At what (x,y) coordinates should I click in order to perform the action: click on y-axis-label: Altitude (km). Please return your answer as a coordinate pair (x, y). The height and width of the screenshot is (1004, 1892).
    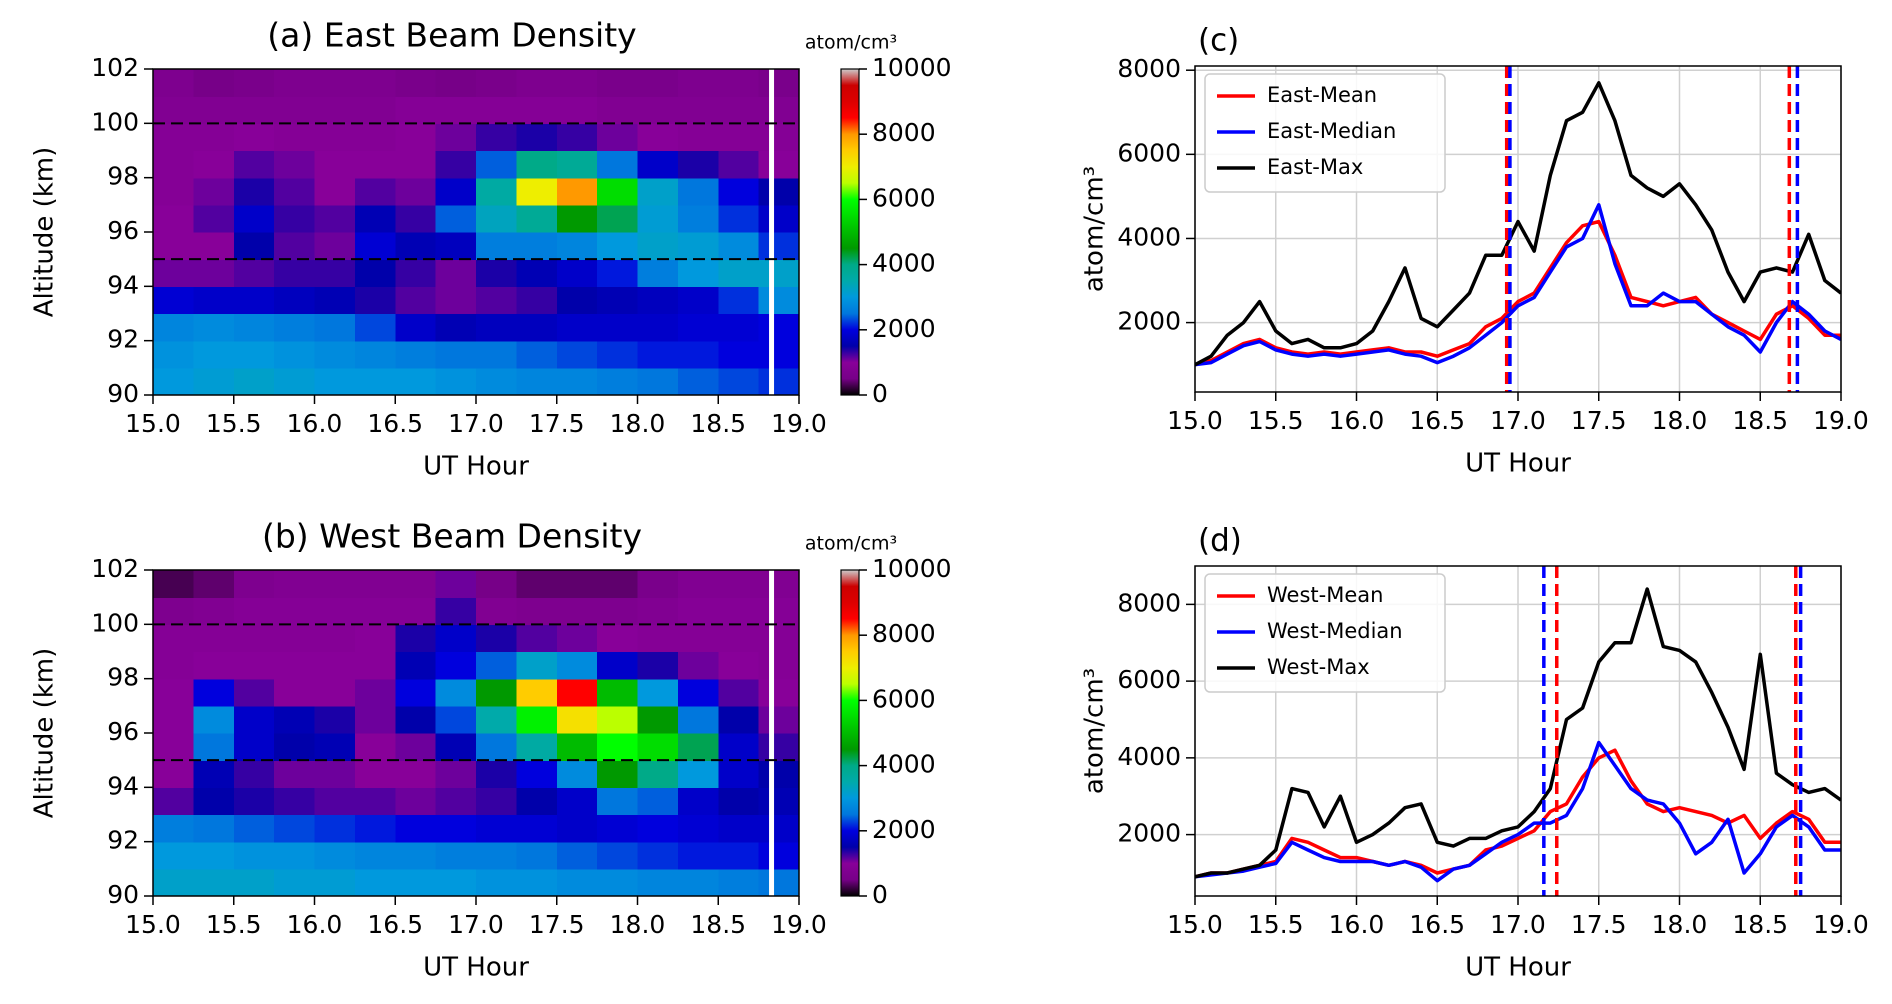
    Looking at the image, I should click on (45, 733).